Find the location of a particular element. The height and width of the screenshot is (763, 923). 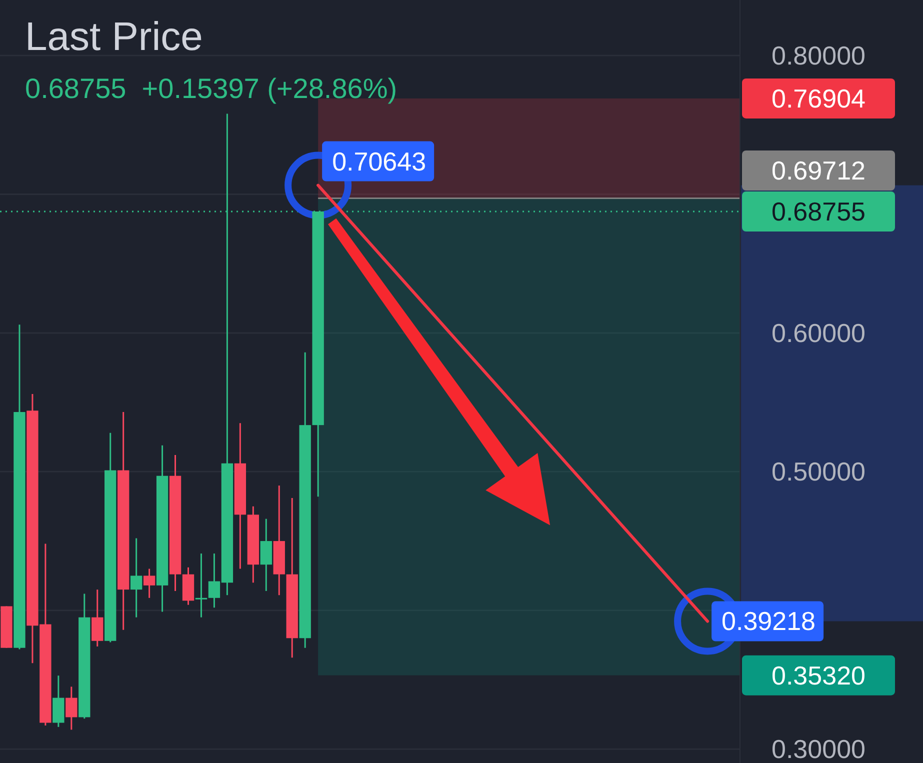

data-label: 0.39218 is located at coordinates (769, 621).